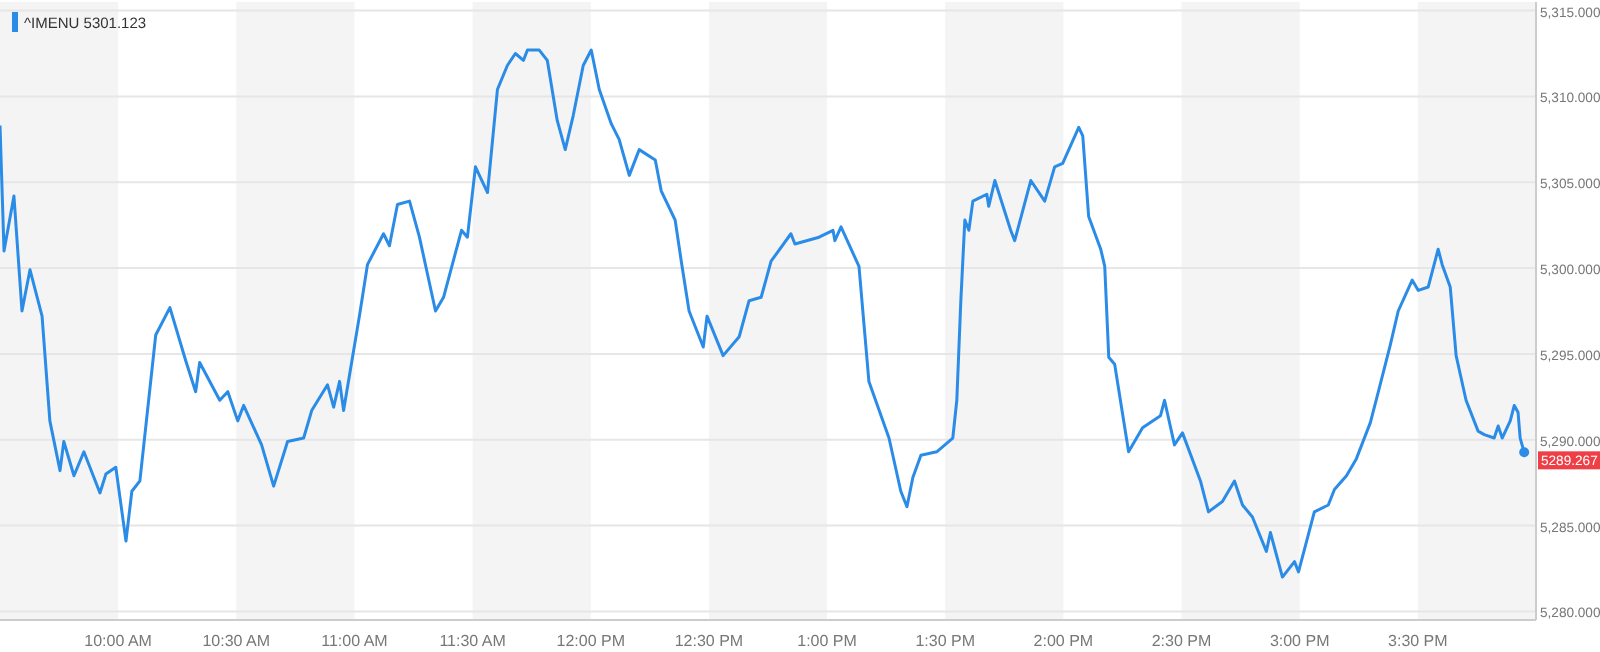 The image size is (1600, 652). What do you see at coordinates (118, 641) in the screenshot?
I see `x-tick-label: 10:00 AM` at bounding box center [118, 641].